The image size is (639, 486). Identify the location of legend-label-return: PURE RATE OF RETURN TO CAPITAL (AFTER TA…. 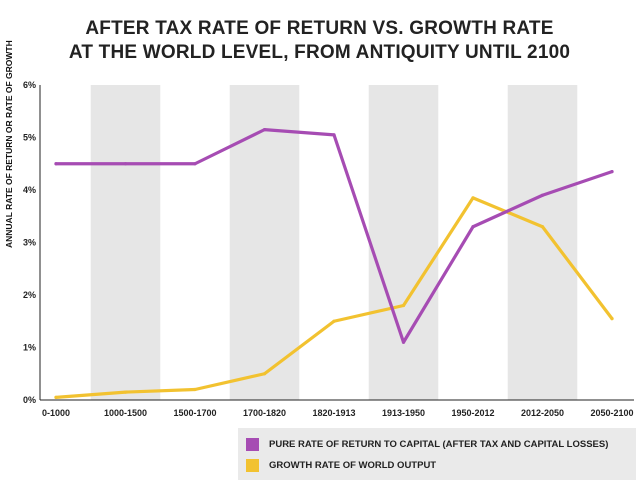
(439, 444).